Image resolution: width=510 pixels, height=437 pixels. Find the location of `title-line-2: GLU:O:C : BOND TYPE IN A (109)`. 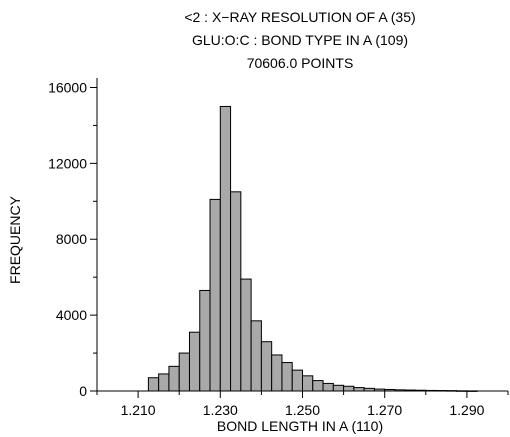

title-line-2: GLU:O:C : BOND TYPE IN A (109) is located at coordinates (300, 40).